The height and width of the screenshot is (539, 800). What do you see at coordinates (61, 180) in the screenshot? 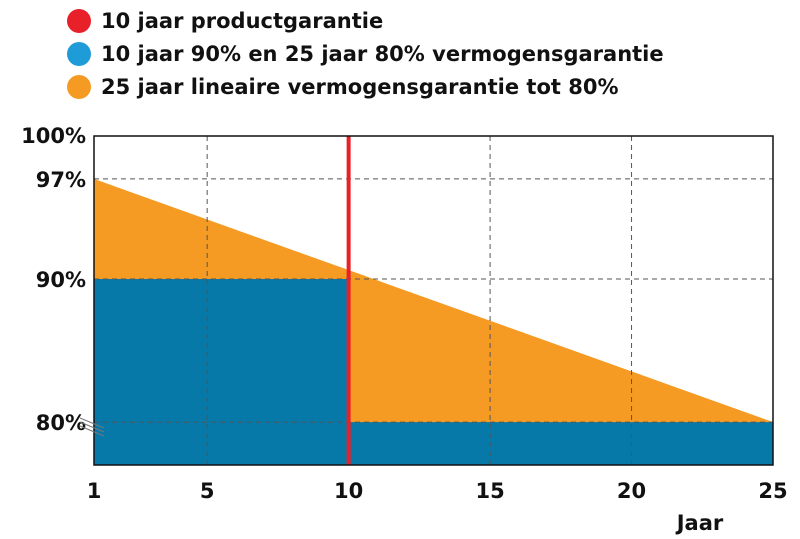
I see `y-tick-label: 97%` at bounding box center [61, 180].